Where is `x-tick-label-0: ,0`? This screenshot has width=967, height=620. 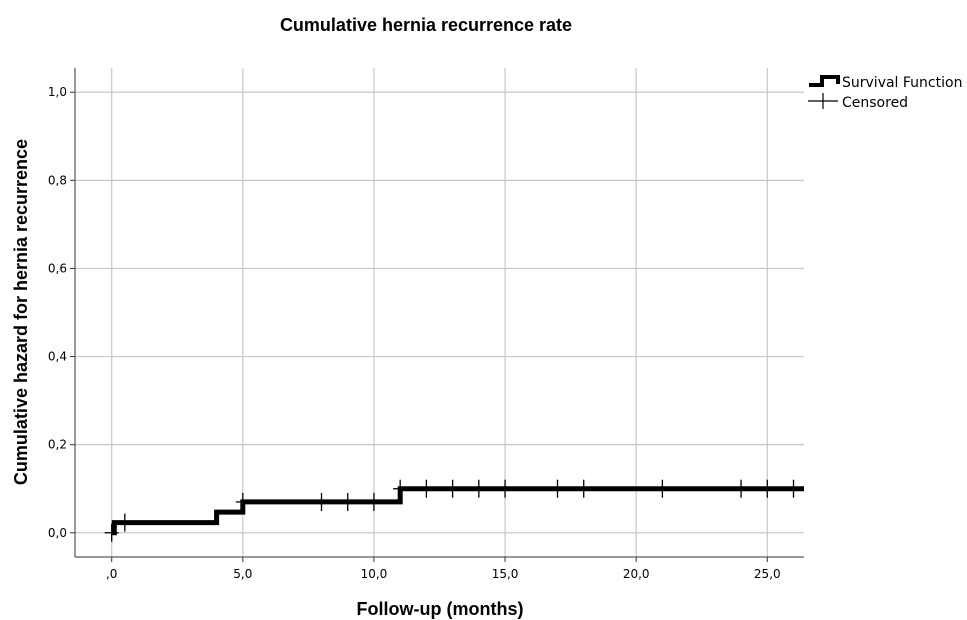 x-tick-label-0: ,0 is located at coordinates (111, 574).